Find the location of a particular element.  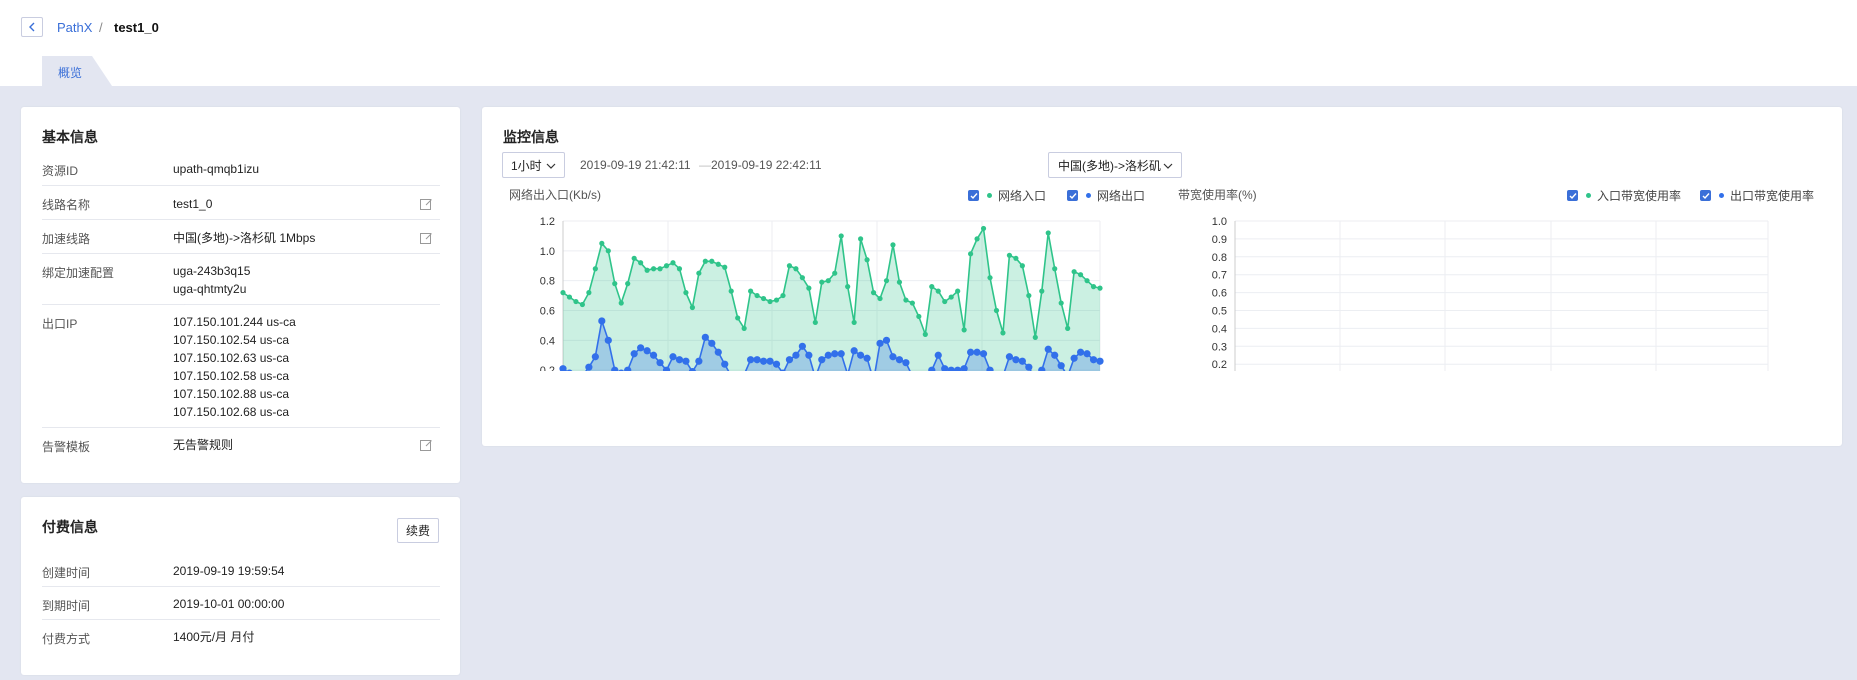

legend-outbound: 网络出口 is located at coordinates (1106, 195).